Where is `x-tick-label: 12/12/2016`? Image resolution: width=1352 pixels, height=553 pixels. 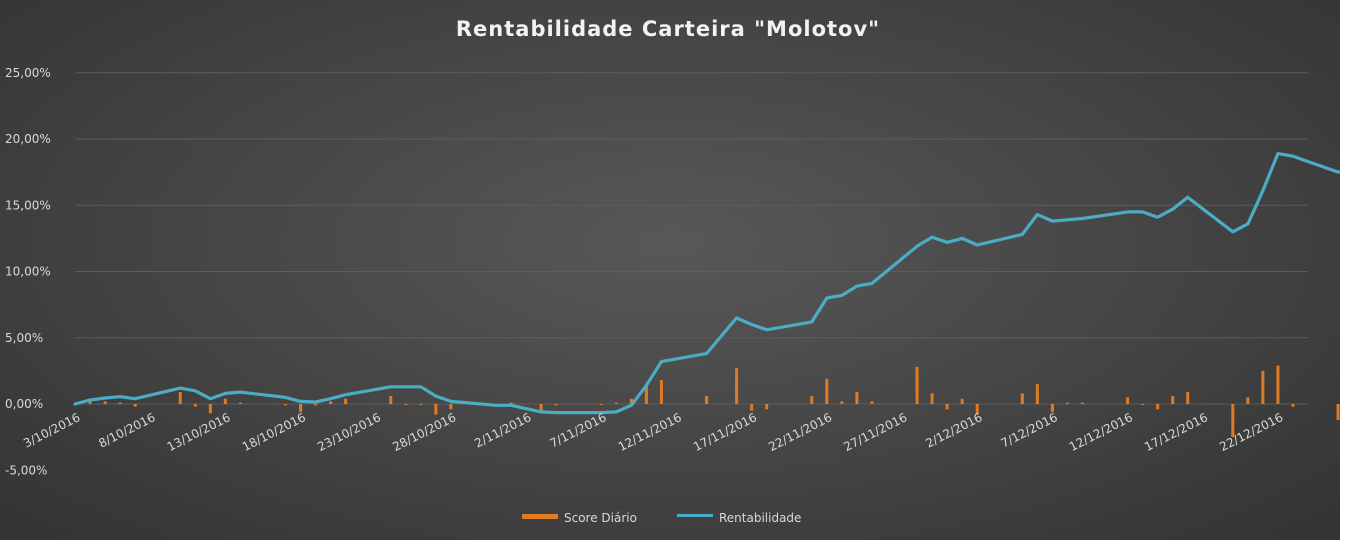
x-tick-label: 12/12/2016 is located at coordinates (1101, 432).